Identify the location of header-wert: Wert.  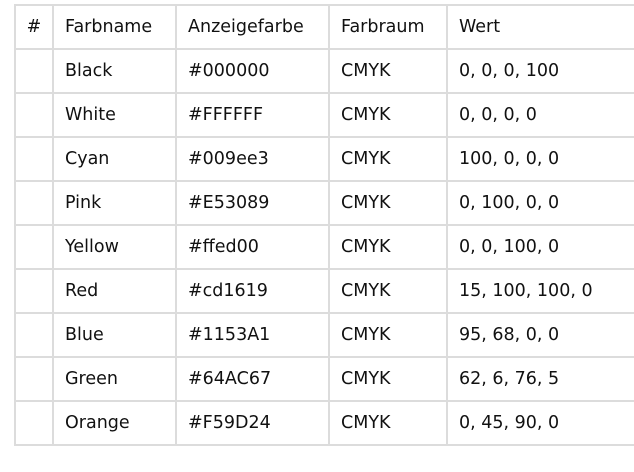
(540, 27).